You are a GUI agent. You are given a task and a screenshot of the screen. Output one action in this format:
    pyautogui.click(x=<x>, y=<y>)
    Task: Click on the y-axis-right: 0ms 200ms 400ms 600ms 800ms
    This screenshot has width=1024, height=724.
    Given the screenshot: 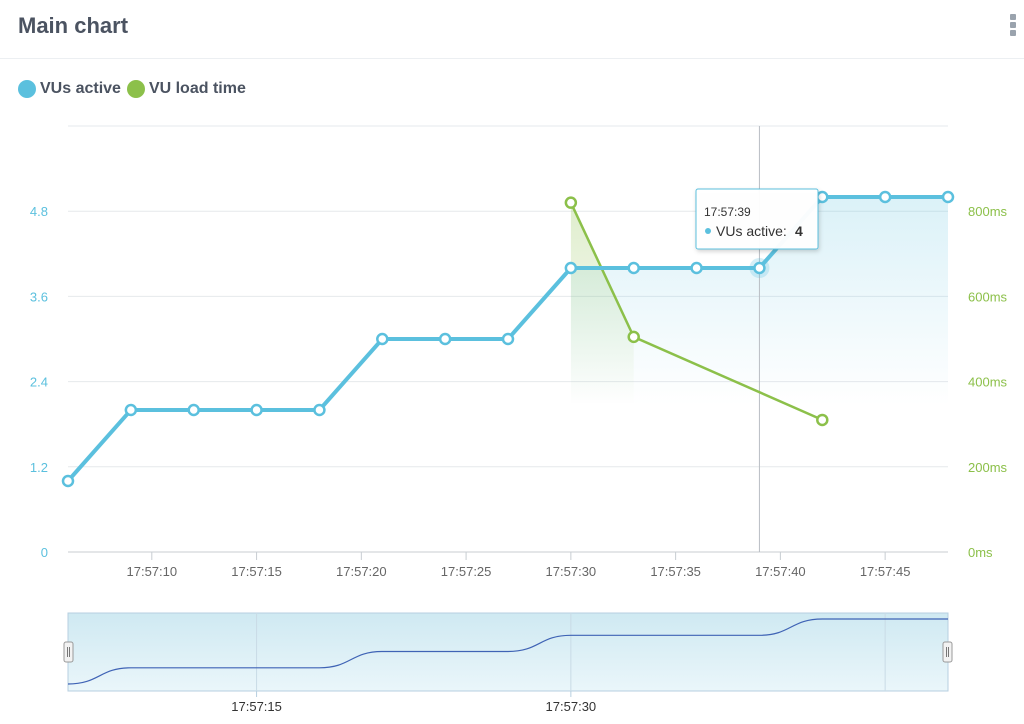 What is the action you would take?
    pyautogui.click(x=988, y=382)
    